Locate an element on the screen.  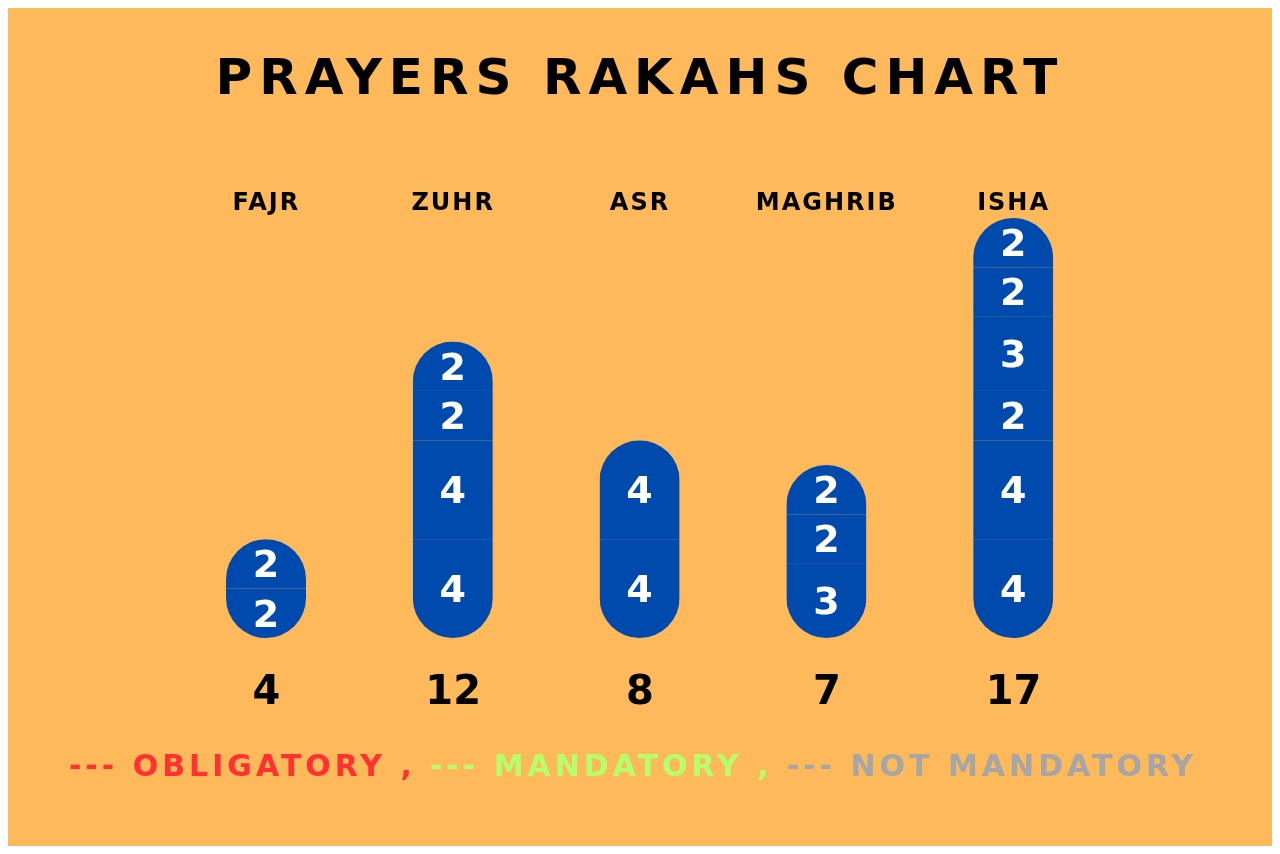
total-label: 8 is located at coordinates (640, 690).